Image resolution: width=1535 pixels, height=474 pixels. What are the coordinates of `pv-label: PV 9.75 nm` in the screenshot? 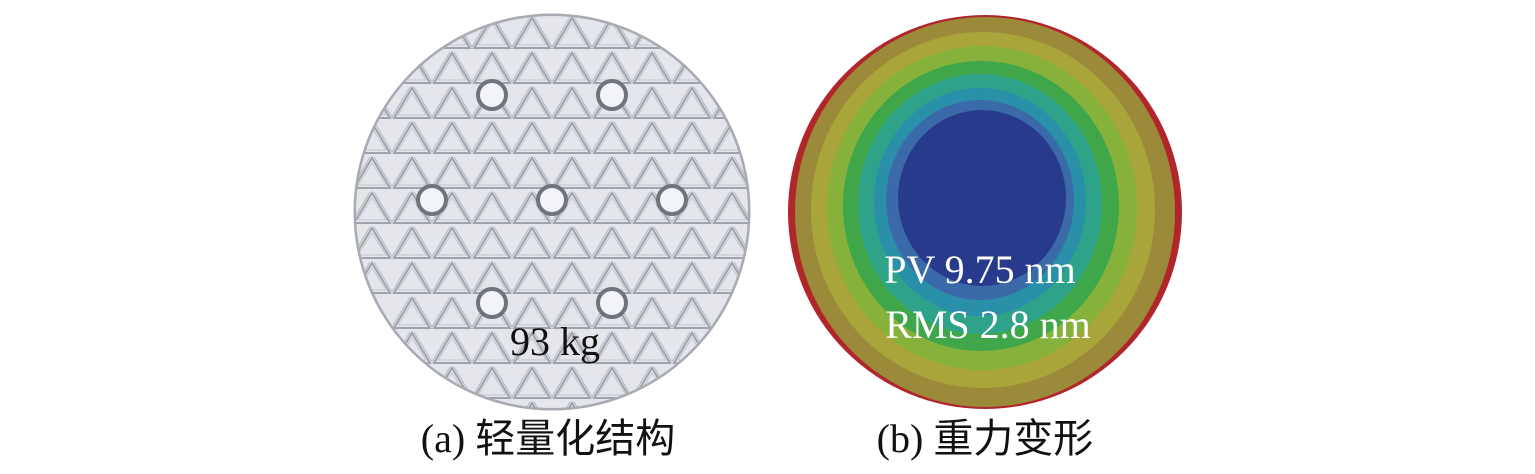 It's located at (980, 269).